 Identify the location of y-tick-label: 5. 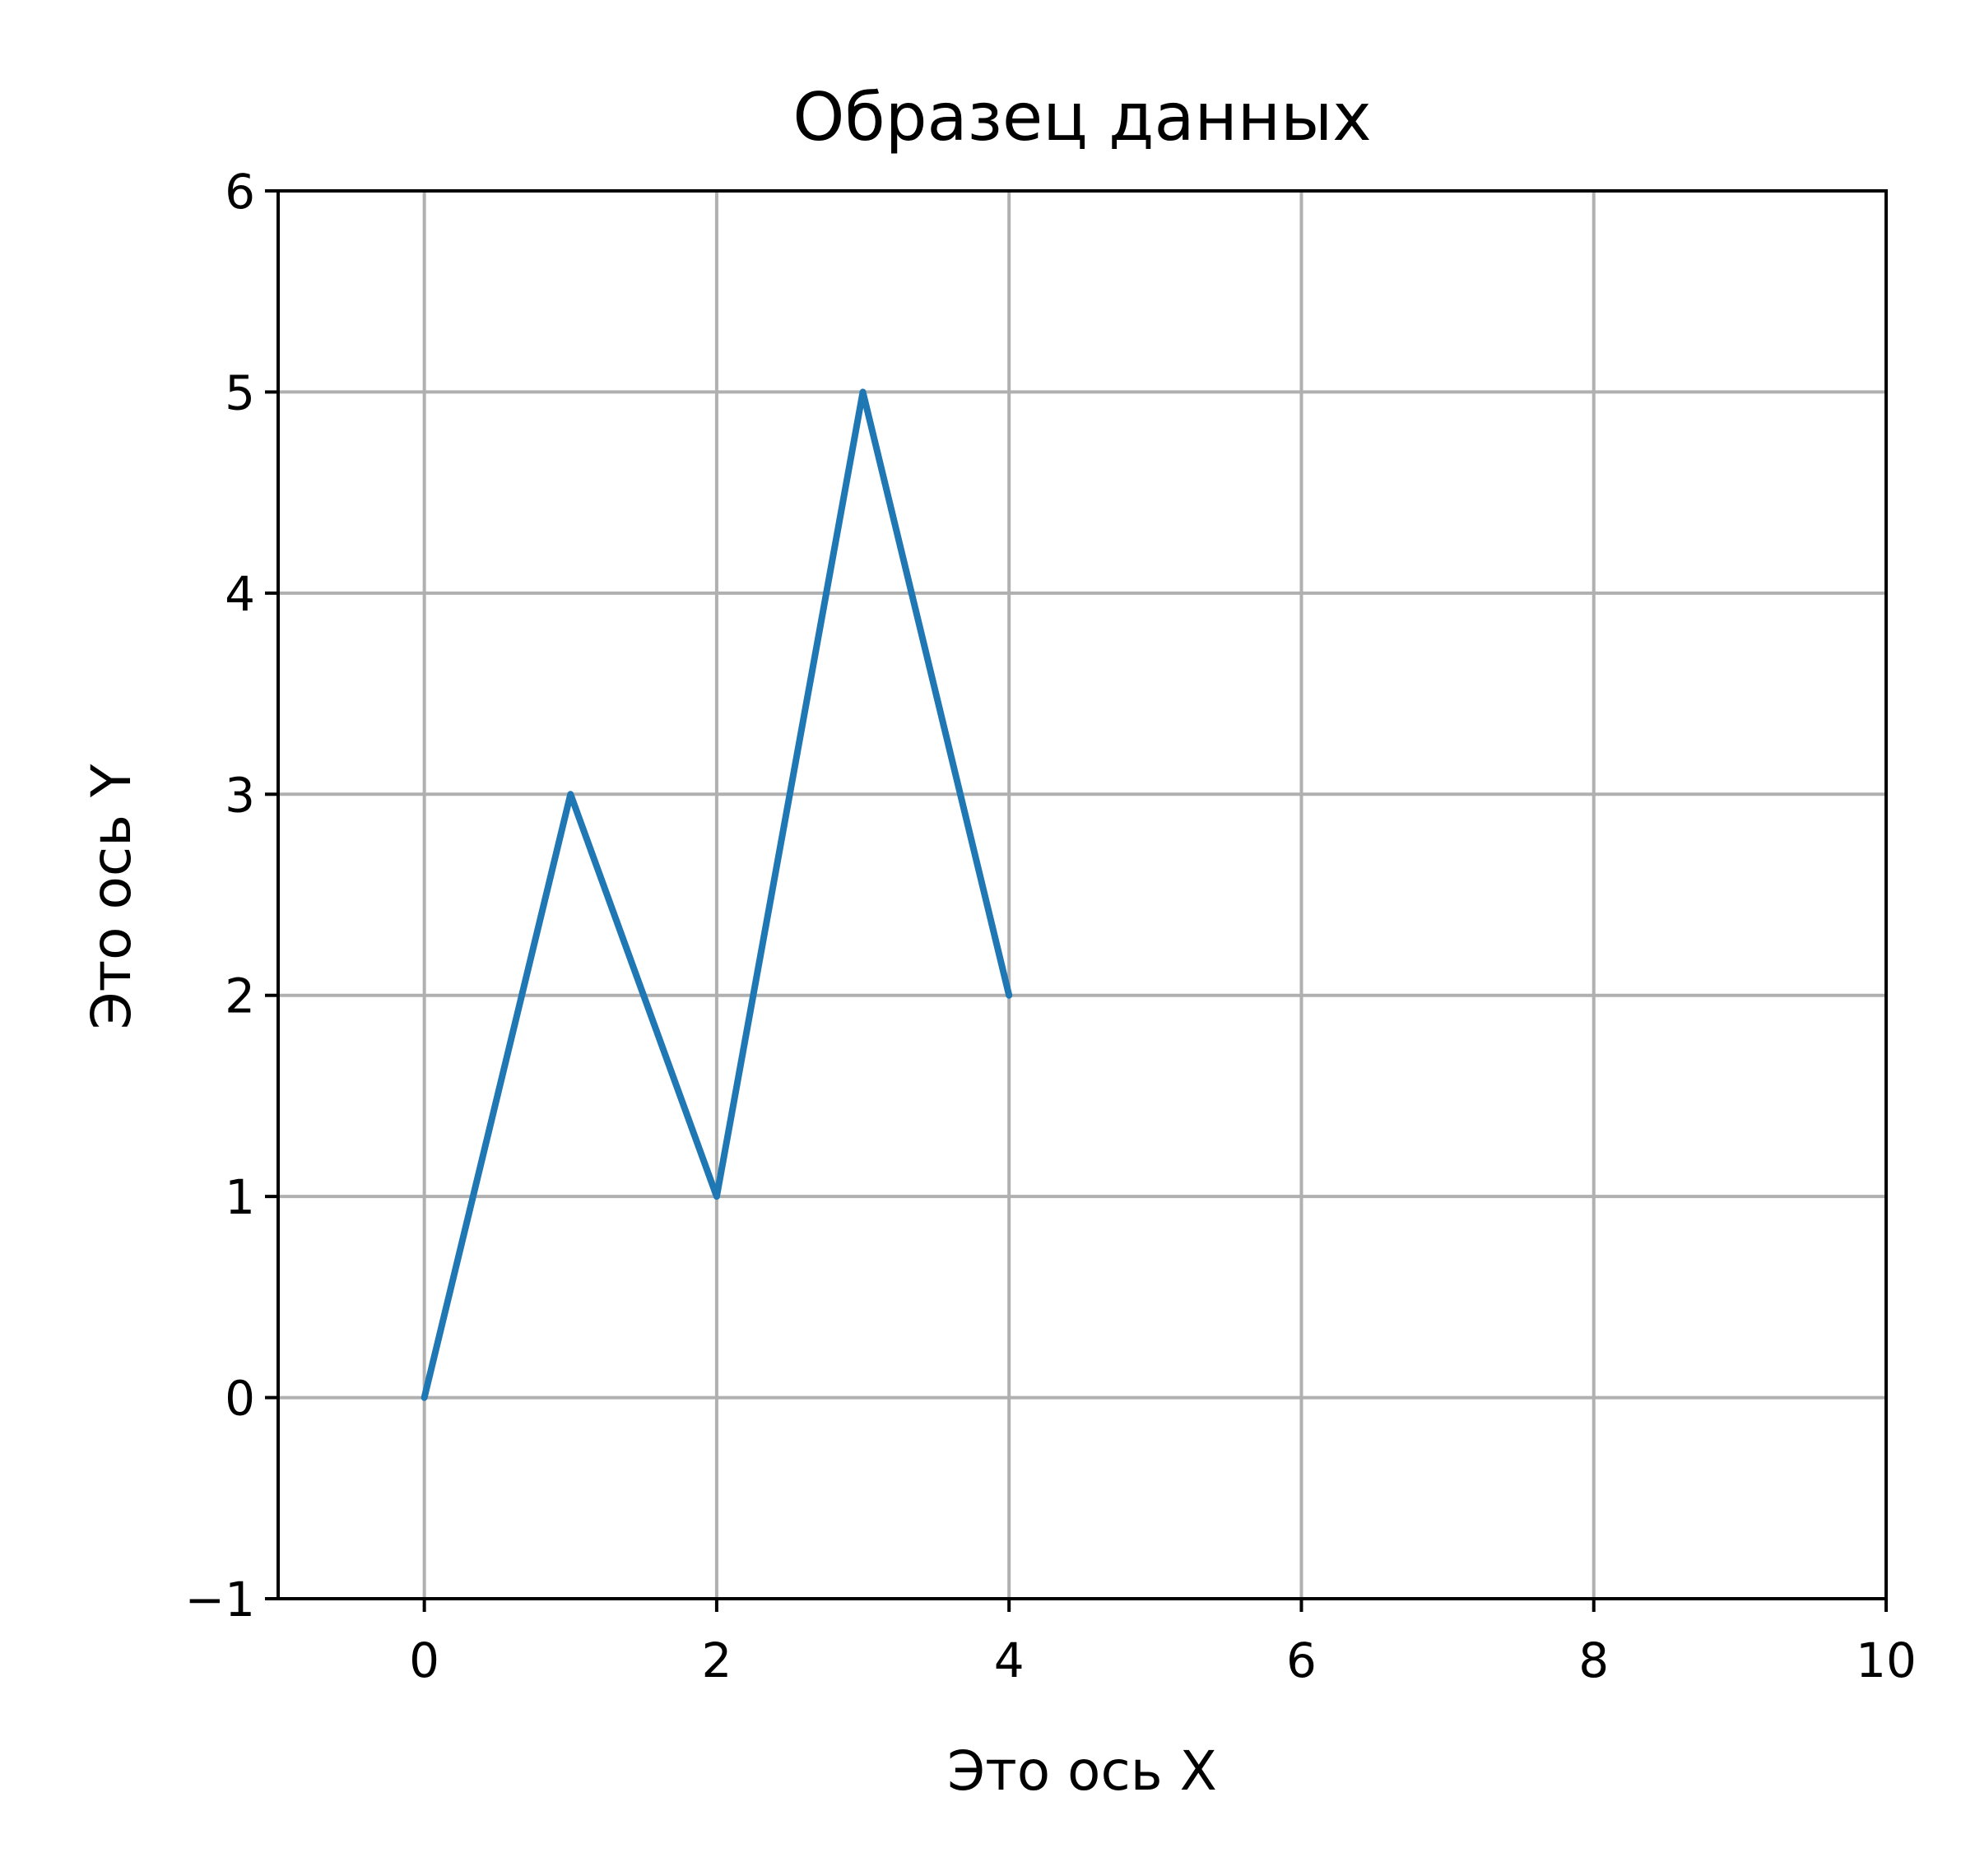
(240, 392).